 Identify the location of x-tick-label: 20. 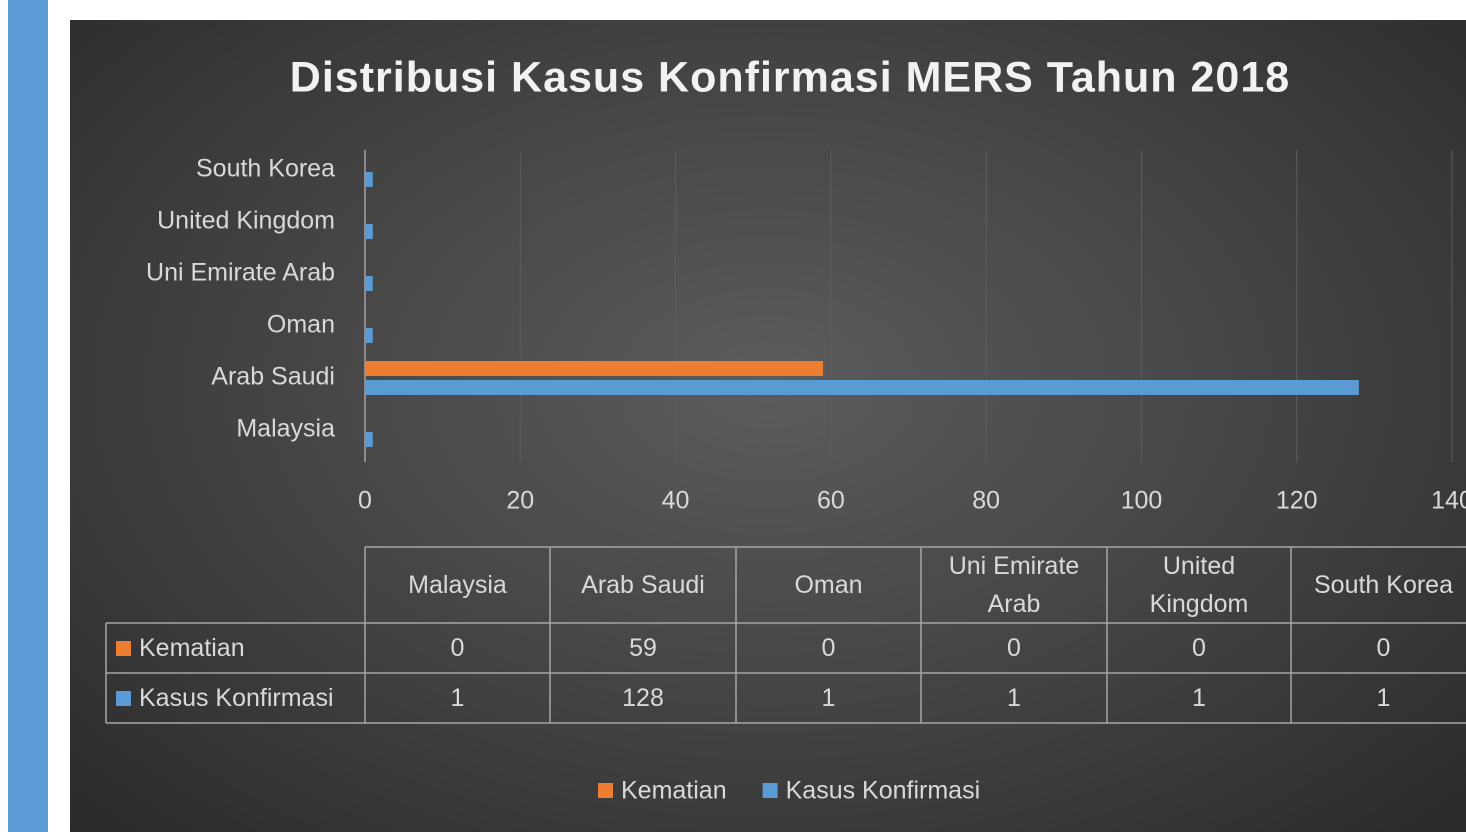
(520, 501).